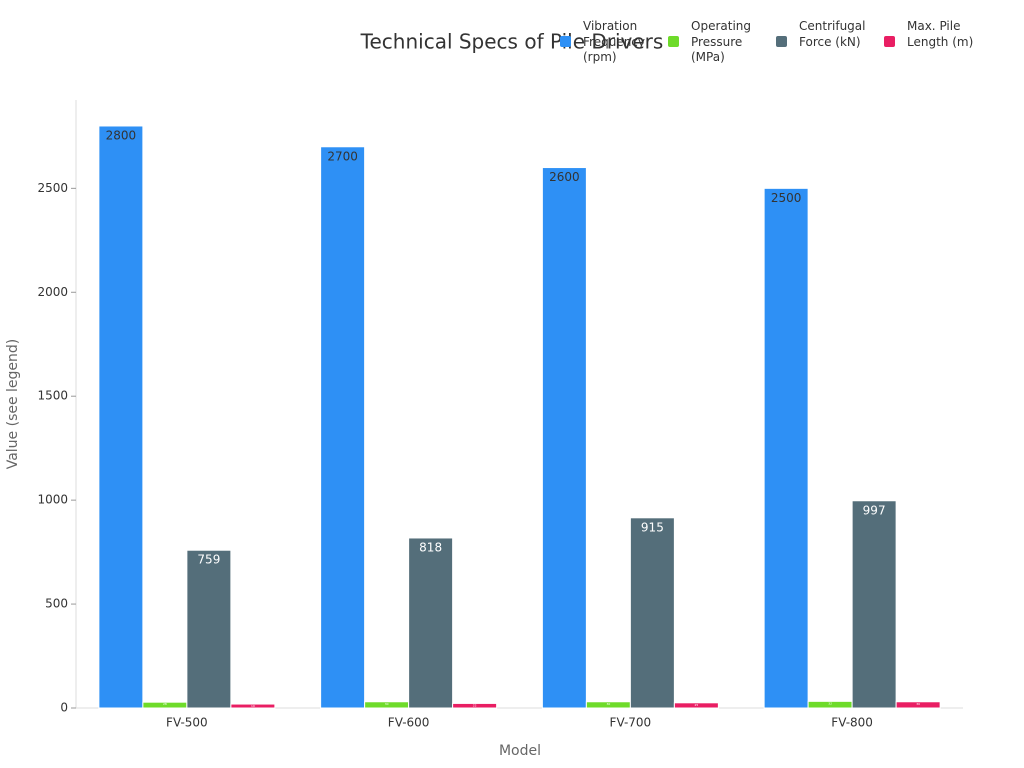 This screenshot has width=1024, height=768. I want to click on data-label: 818, so click(430, 547).